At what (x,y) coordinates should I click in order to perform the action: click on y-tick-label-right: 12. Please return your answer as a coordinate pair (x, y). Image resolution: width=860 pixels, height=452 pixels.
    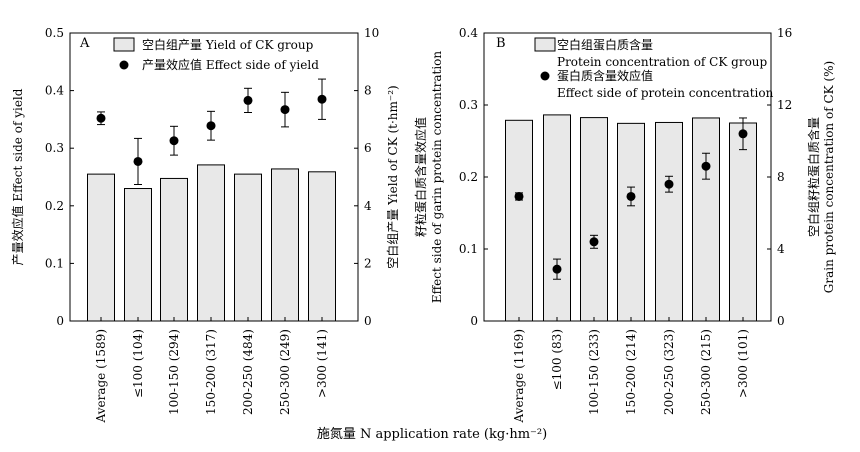
    Looking at the image, I should click on (784, 105).